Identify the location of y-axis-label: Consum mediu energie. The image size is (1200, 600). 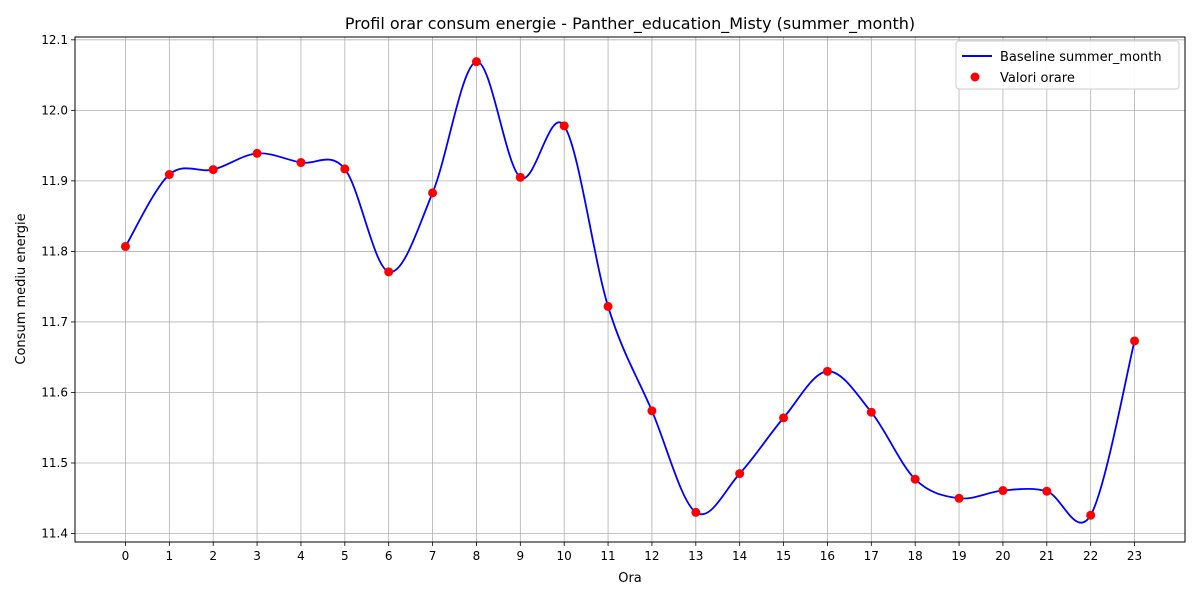
(21, 288).